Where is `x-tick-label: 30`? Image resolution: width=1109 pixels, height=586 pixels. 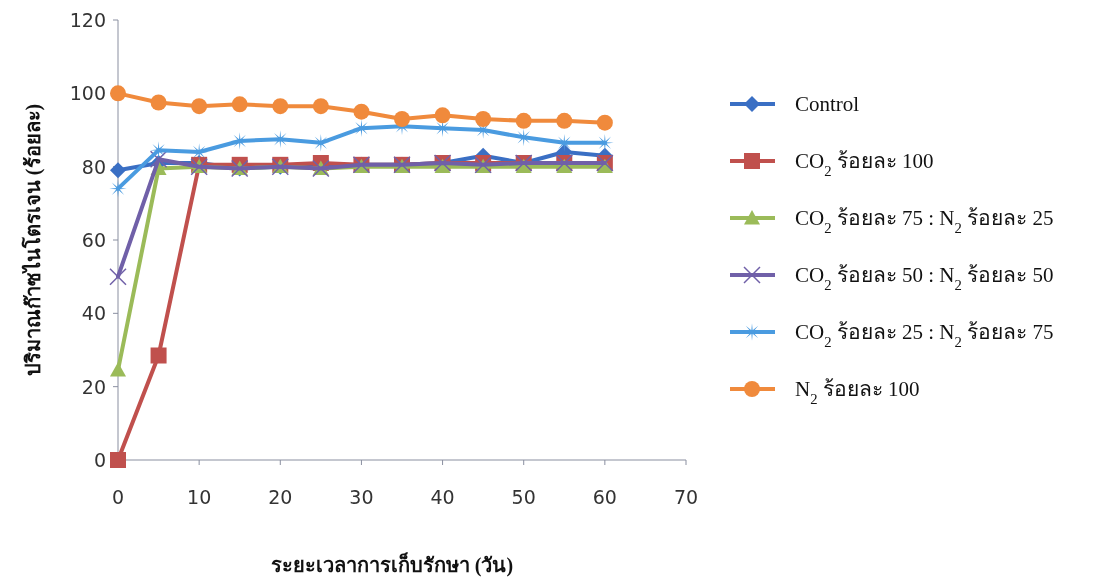 x-tick-label: 30 is located at coordinates (361, 497).